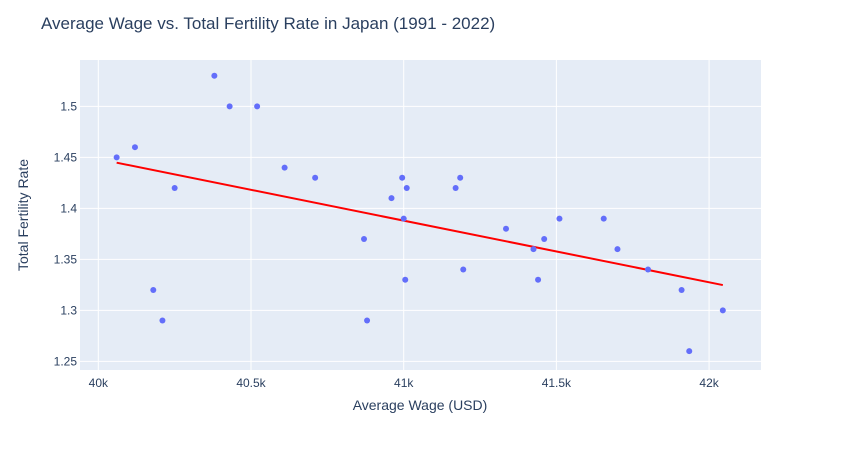  Describe the element at coordinates (66, 157) in the screenshot. I see `y-tick-label: 1.45` at that location.